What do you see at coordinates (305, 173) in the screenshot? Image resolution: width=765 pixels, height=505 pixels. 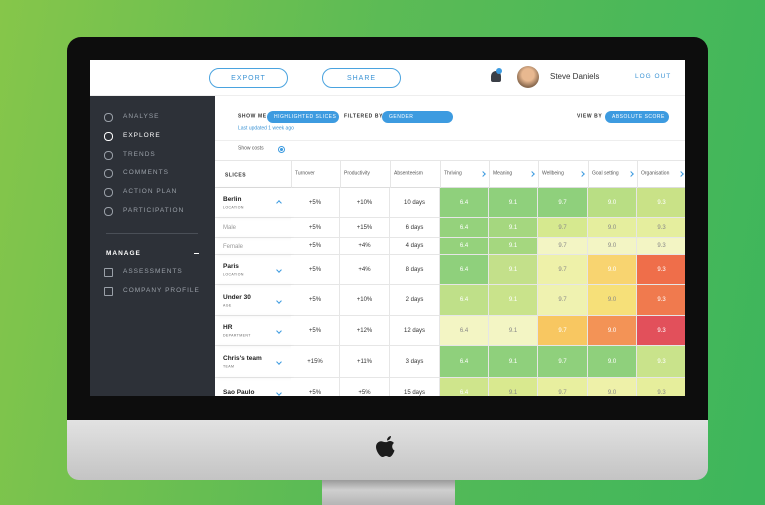 I see `column-header: Turnover` at bounding box center [305, 173].